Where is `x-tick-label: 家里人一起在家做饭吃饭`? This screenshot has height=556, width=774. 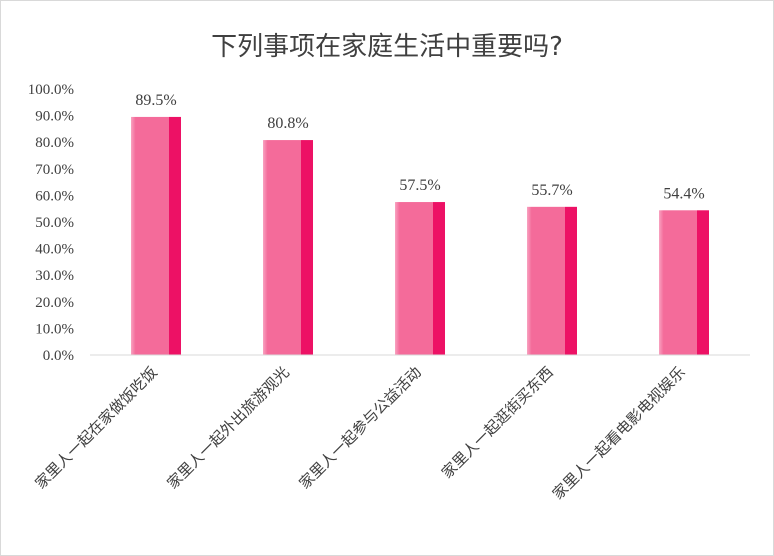
x-tick-label: 家里人一起在家做饭吃饭 is located at coordinates (95, 427).